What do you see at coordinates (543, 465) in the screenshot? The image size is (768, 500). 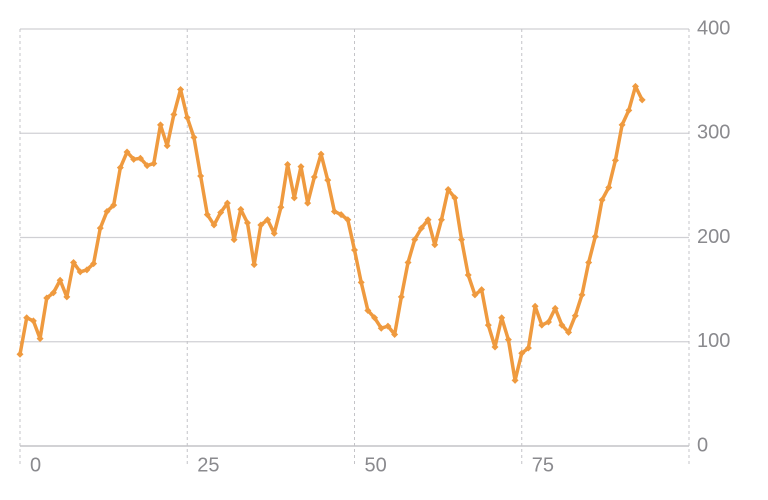 I see `x-tick-label: 75` at bounding box center [543, 465].